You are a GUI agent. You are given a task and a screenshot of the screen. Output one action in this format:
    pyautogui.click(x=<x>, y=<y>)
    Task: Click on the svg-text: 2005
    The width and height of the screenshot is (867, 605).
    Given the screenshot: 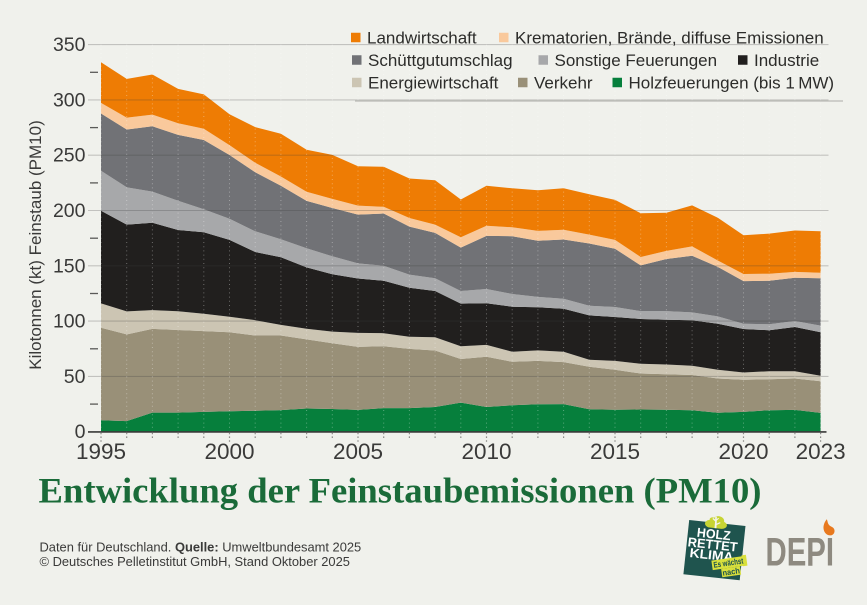 What is the action you would take?
    pyautogui.click(x=358, y=451)
    